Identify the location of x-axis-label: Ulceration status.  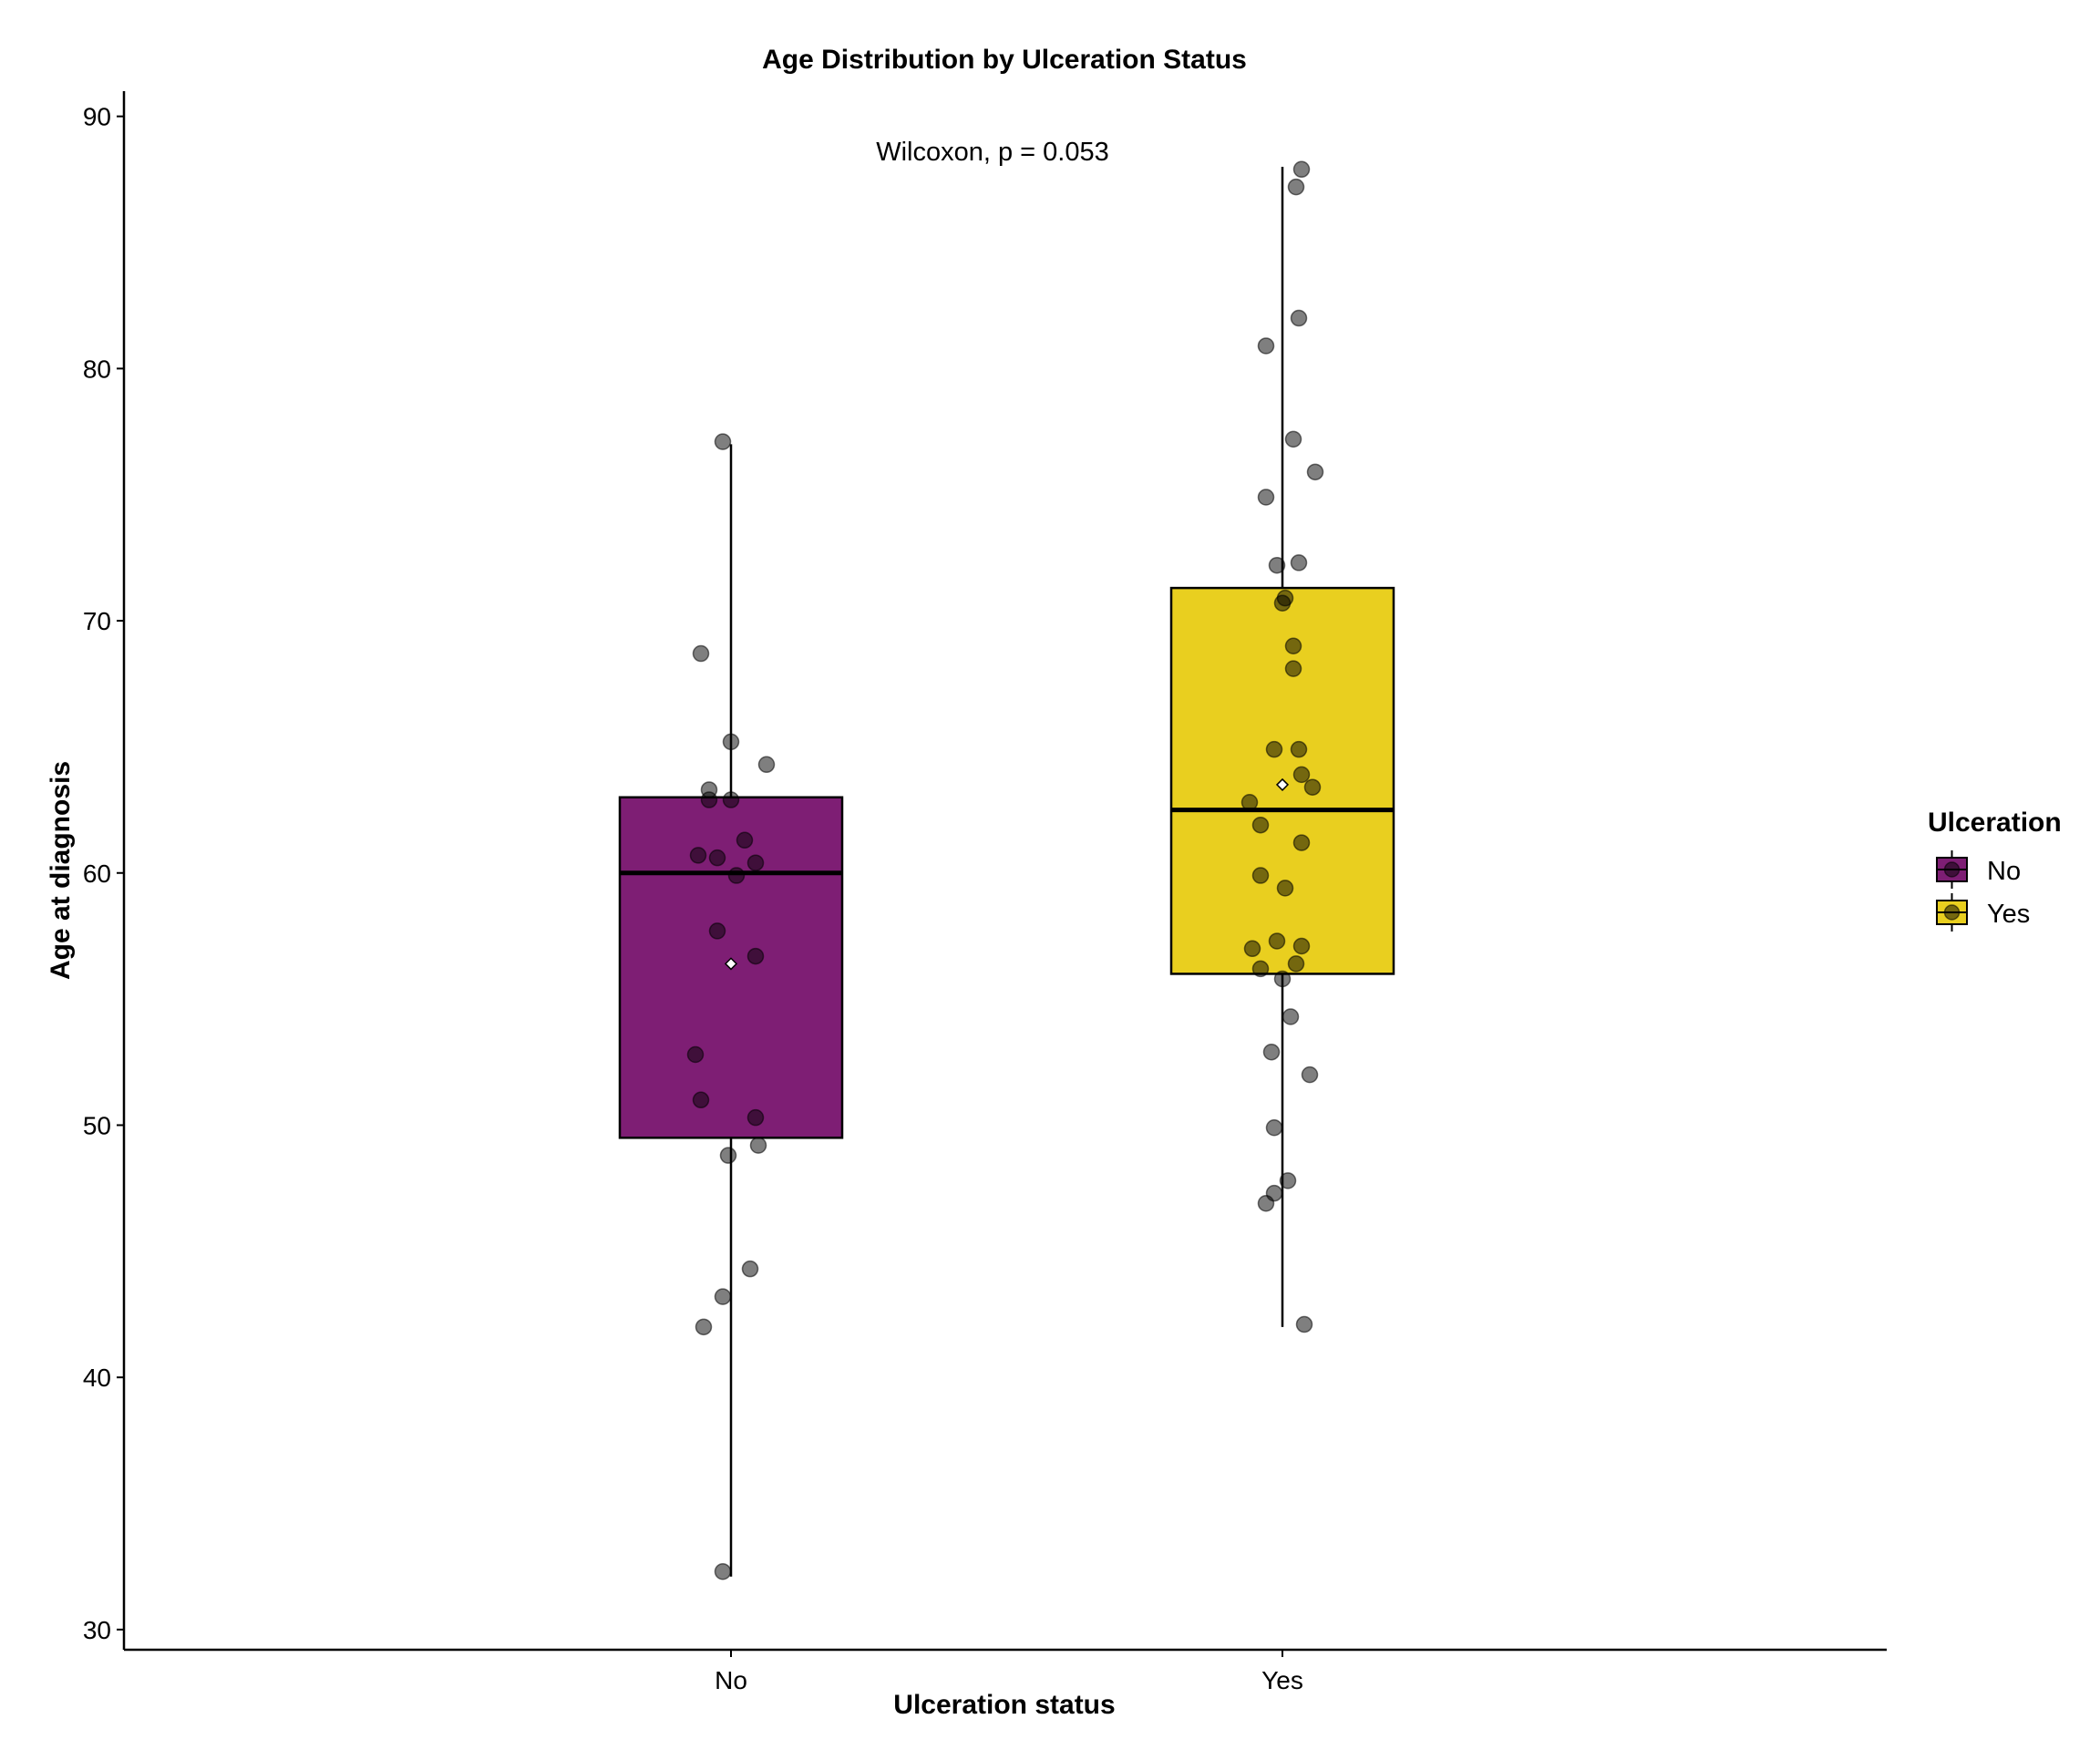
(1004, 1705).